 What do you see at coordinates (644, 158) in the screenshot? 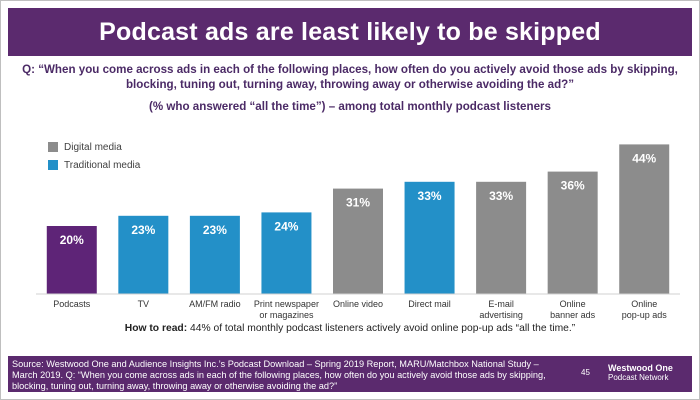
I see `bar-value-label-8: 44%` at bounding box center [644, 158].